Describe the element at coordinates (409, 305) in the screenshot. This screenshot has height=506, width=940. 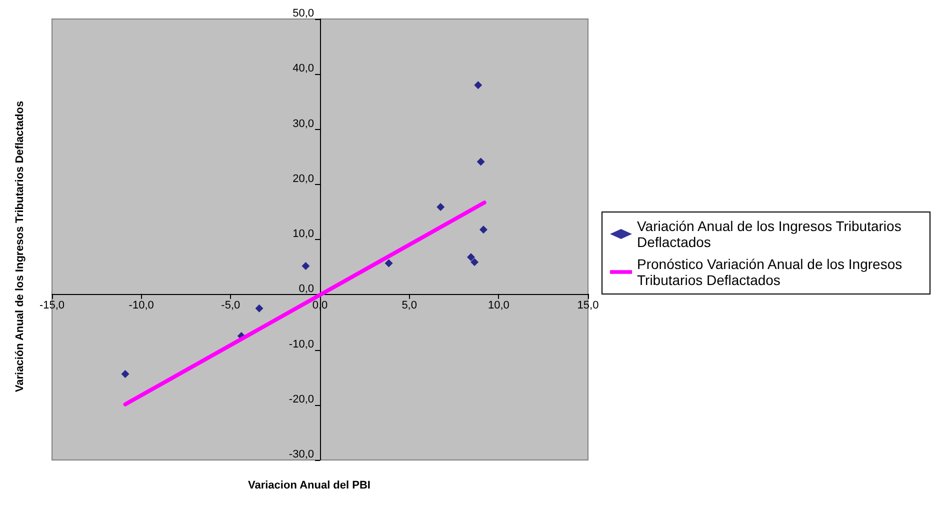
I see `x-tick-label: 5,0` at that location.